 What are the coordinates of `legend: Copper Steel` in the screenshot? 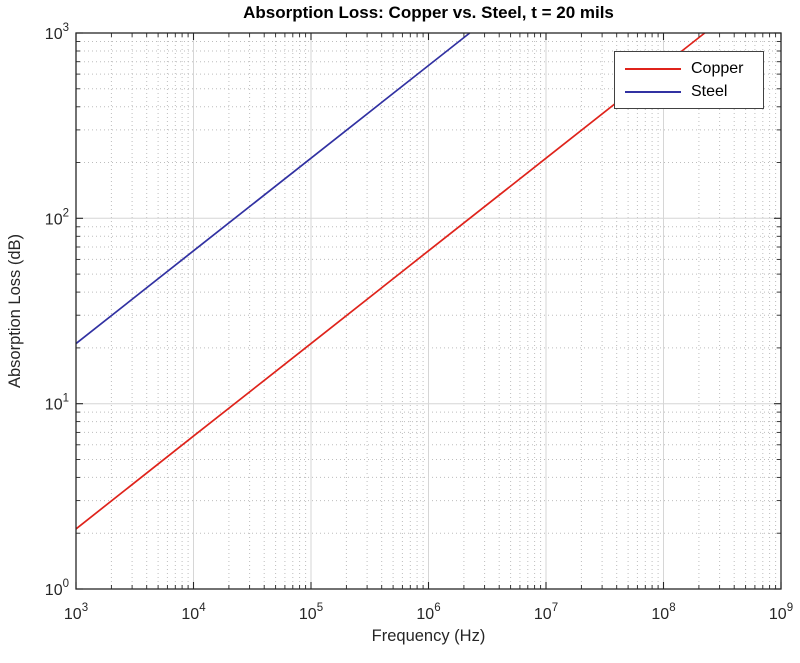 It's located at (689, 80).